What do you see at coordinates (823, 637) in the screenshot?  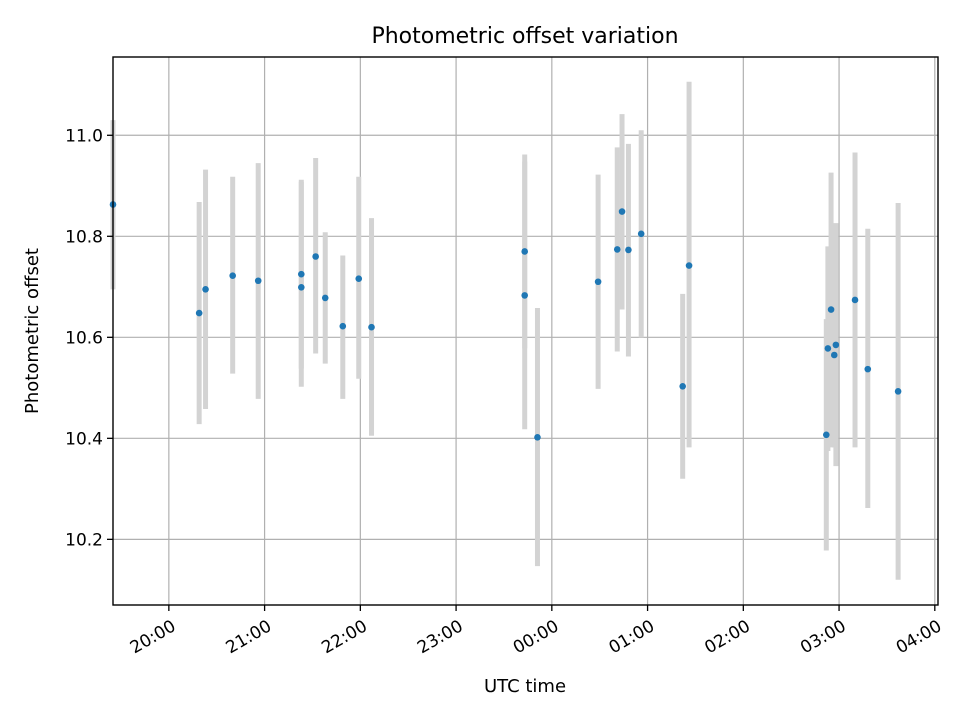 I see `x-tick-label: 03:00` at bounding box center [823, 637].